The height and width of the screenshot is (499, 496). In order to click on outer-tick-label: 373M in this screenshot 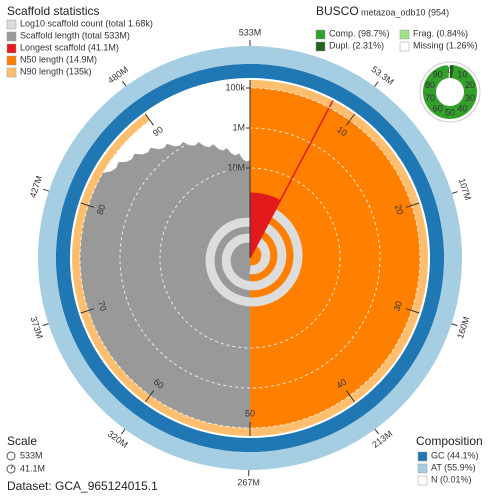, I will do `click(36, 327)`.